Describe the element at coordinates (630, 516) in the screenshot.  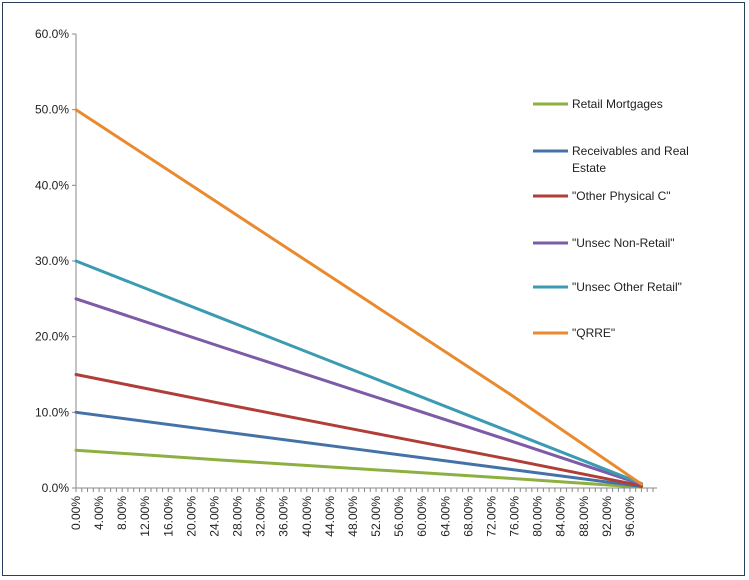
I see `x-tick-label: 96.00%` at that location.